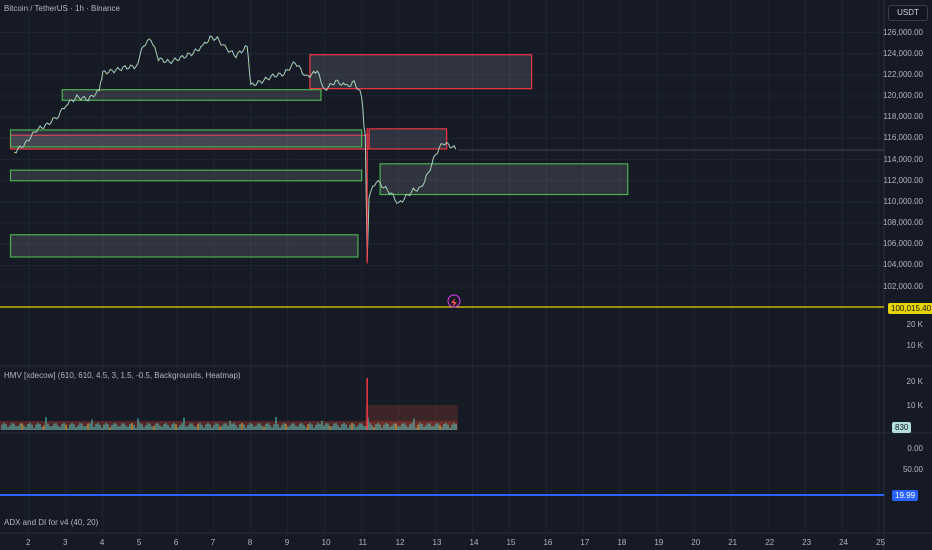  Describe the element at coordinates (902, 223) in the screenshot. I see `price-tick: 108,000.00` at that location.